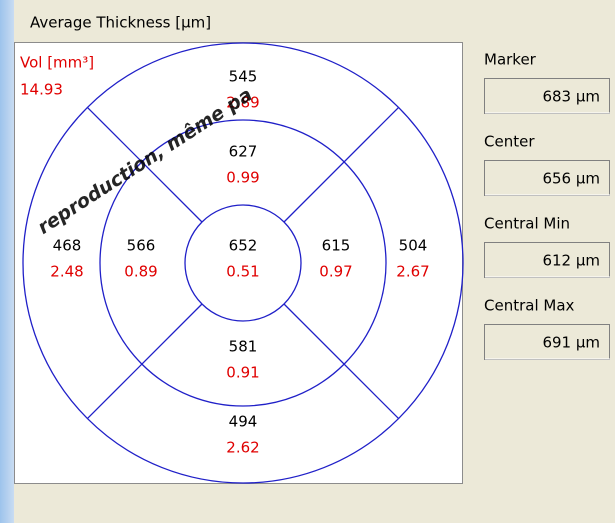  I want to click on sector-thickness: 627, so click(243, 152).